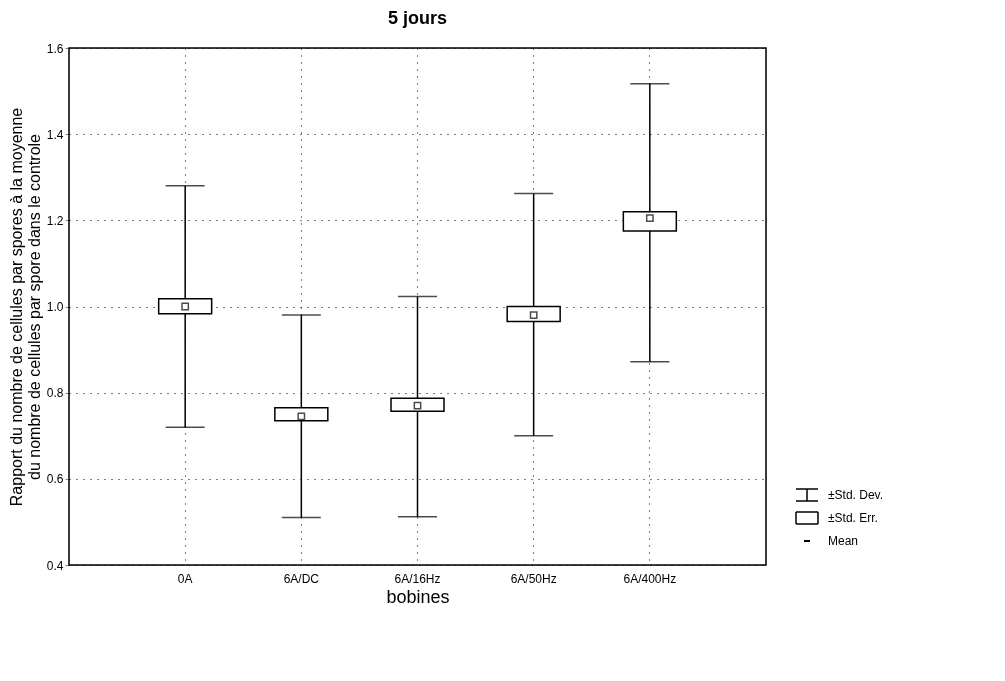 The image size is (1005, 681). Describe the element at coordinates (25, 307) in the screenshot. I see `y-axis-title: Rapport du nombre de cellules par spores à la moyenne du nombre de cellules par spore dans le controle` at that location.